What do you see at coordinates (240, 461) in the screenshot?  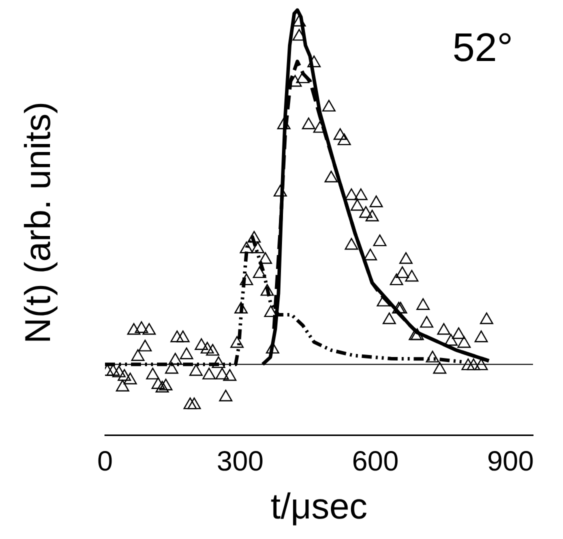 I see `x-tick-label: 300` at bounding box center [240, 461].